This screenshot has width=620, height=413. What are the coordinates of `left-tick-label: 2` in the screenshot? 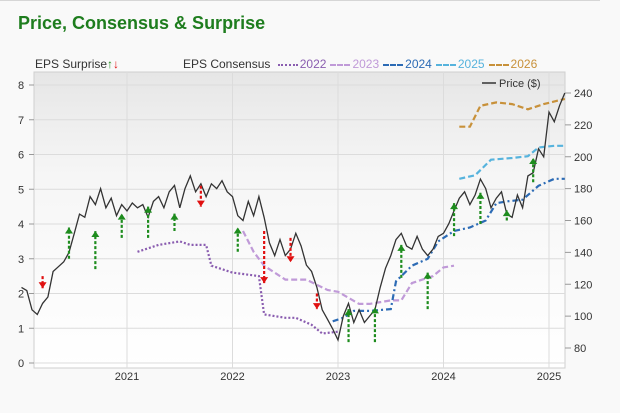 It's located at (21, 295).